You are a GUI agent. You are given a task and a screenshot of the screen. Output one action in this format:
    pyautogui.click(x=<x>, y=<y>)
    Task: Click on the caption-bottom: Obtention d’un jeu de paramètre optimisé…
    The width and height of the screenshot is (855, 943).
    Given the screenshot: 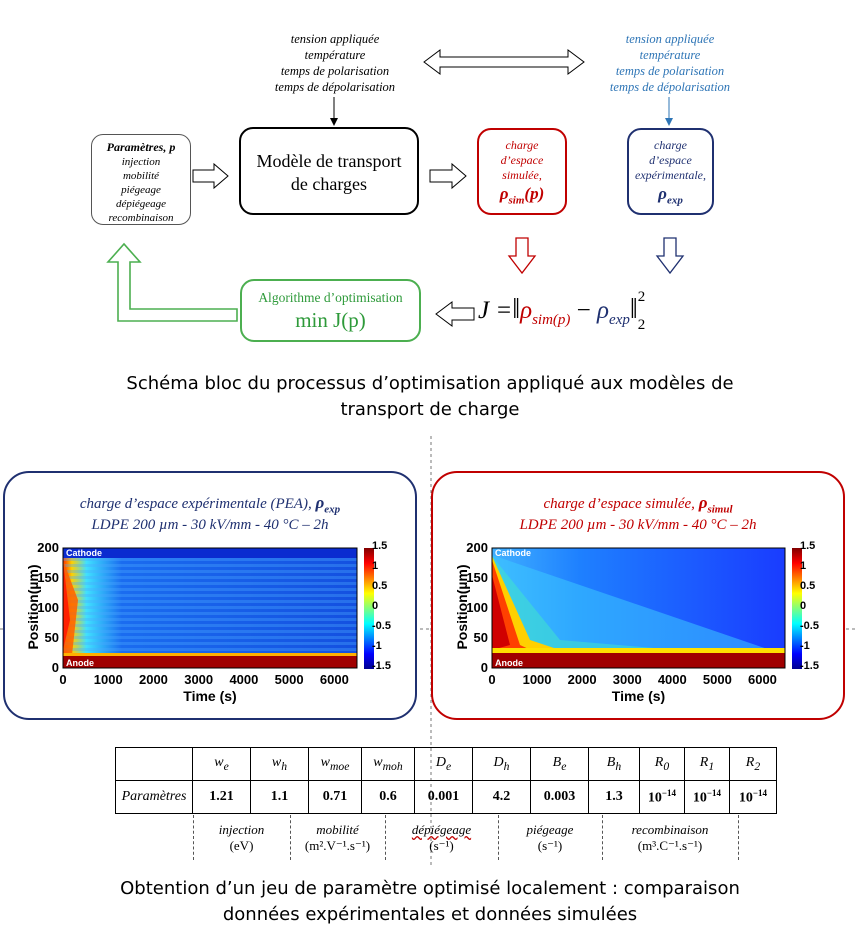 What is the action you would take?
    pyautogui.click(x=430, y=902)
    